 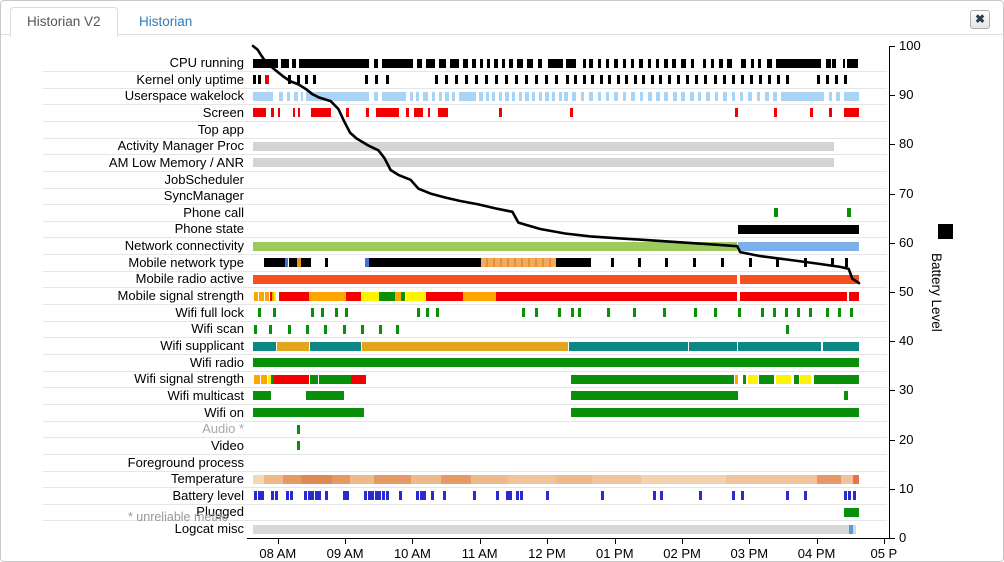 What do you see at coordinates (614, 553) in the screenshot?
I see `x-axis-tick-label: 01 PM` at bounding box center [614, 553].